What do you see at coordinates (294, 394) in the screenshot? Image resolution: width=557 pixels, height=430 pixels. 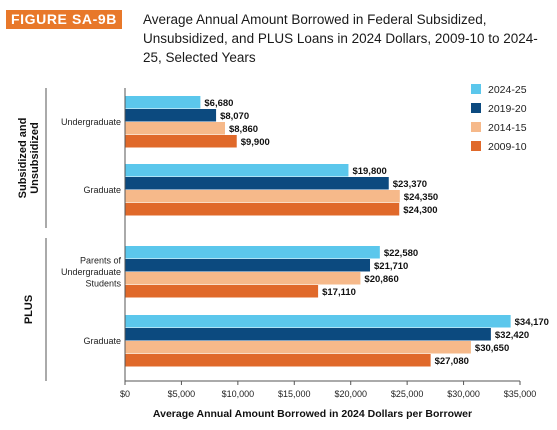 I see `x-tick-label: $15,000` at bounding box center [294, 394].